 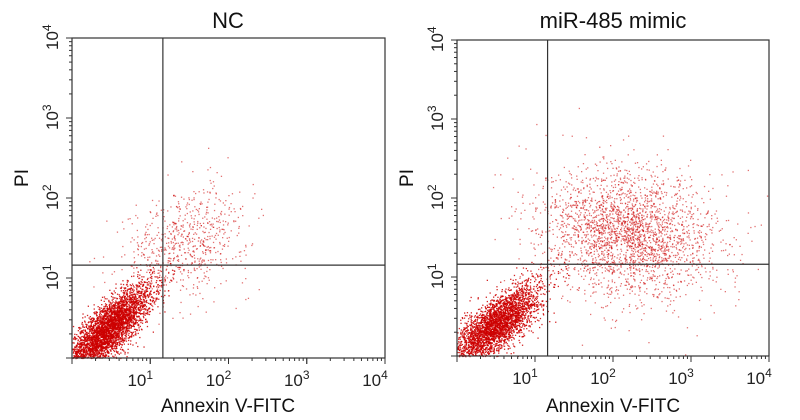 I want to click on y-tick-label: 103, so click(x=51, y=117).